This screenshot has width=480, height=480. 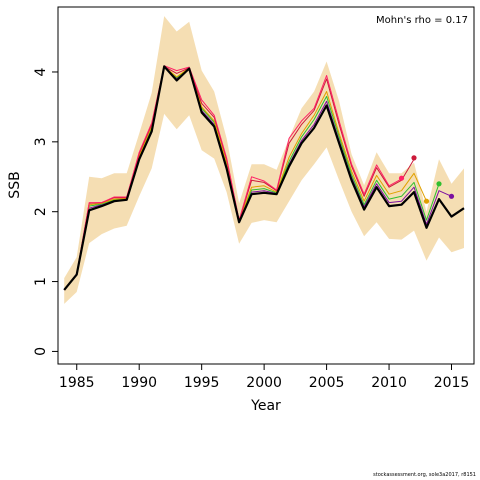 I want to click on y-tick-label: 1, so click(x=41, y=281).